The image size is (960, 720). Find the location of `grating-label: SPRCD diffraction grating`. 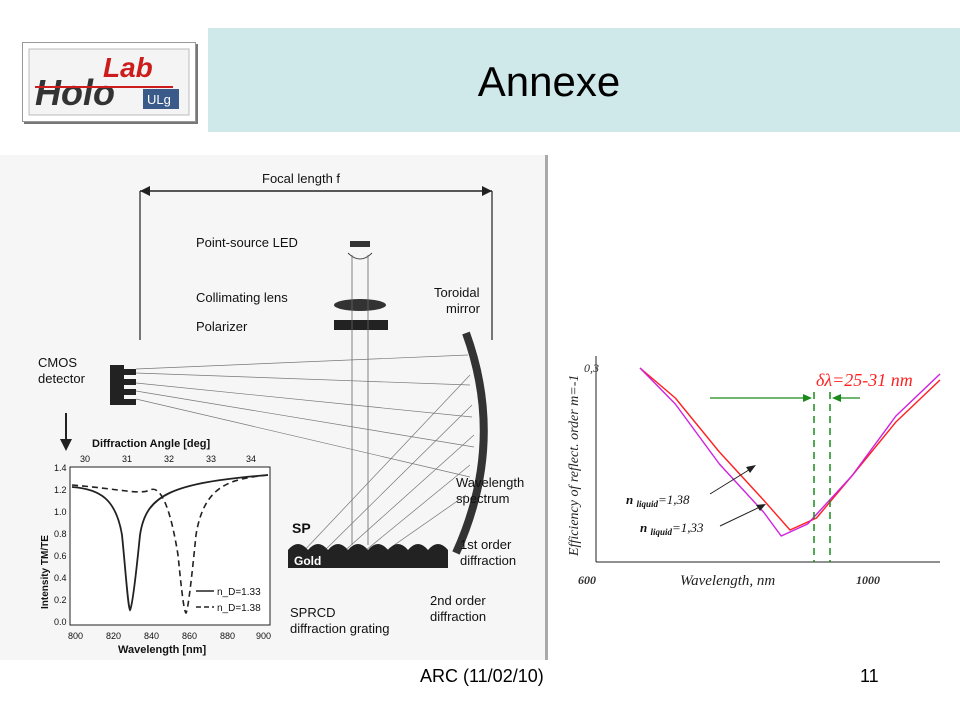

grating-label: SPRCD diffraction grating is located at coordinates (340, 620).